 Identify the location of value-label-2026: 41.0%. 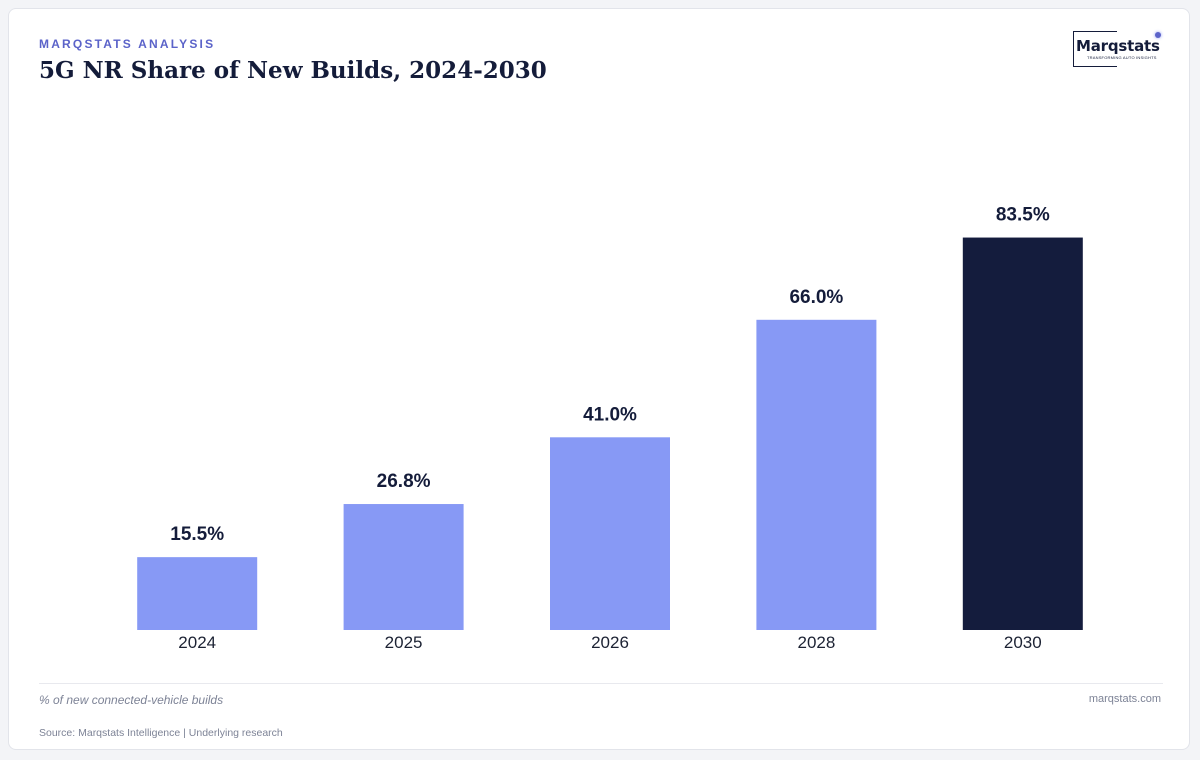
(610, 414).